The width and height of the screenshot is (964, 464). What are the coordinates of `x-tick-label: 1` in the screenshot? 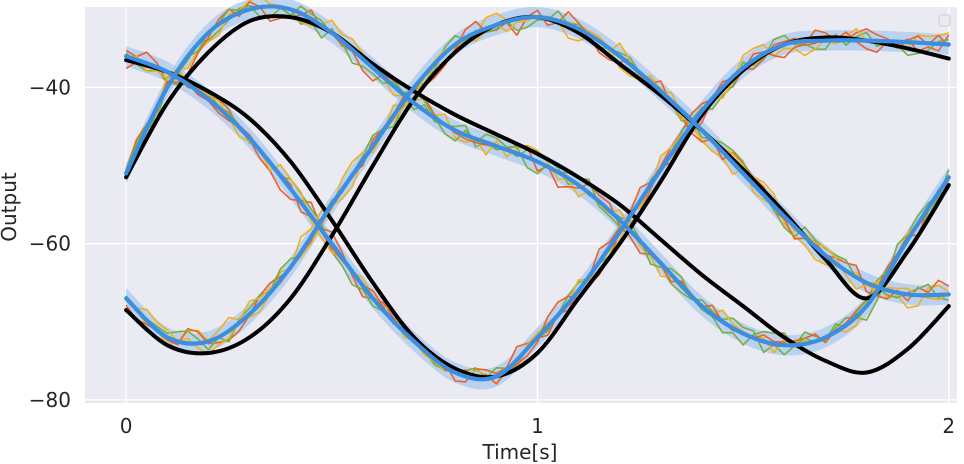 It's located at (537, 426).